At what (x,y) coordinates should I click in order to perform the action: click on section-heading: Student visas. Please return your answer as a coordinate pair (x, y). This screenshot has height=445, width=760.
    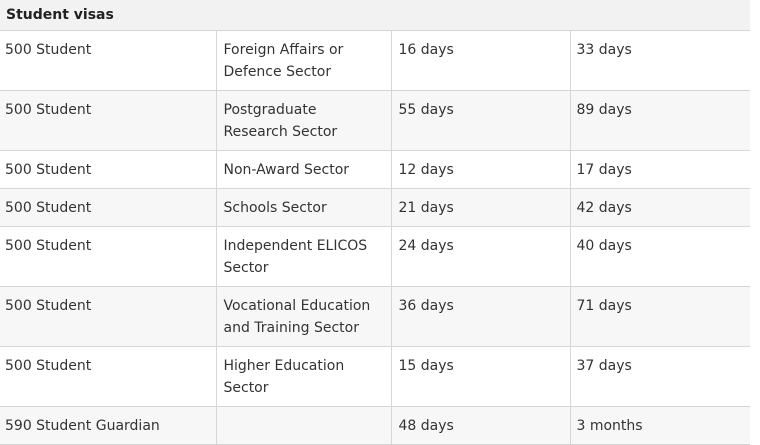
    Looking at the image, I should click on (375, 15).